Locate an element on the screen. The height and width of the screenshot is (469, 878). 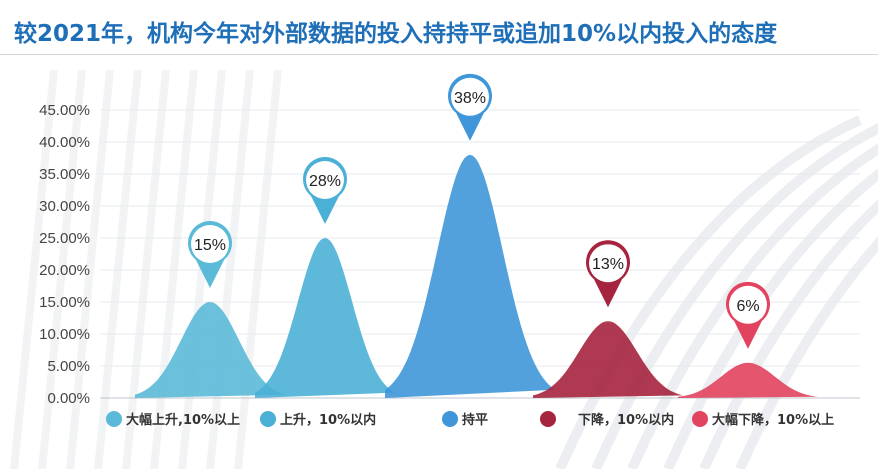
data-label: 6% is located at coordinates (747, 306).